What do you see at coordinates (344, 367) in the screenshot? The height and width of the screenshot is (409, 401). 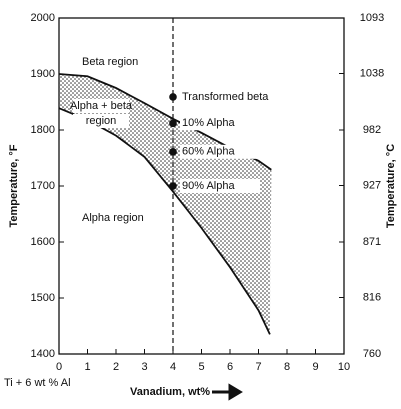 I see `x-tick-label: 10` at bounding box center [344, 367].